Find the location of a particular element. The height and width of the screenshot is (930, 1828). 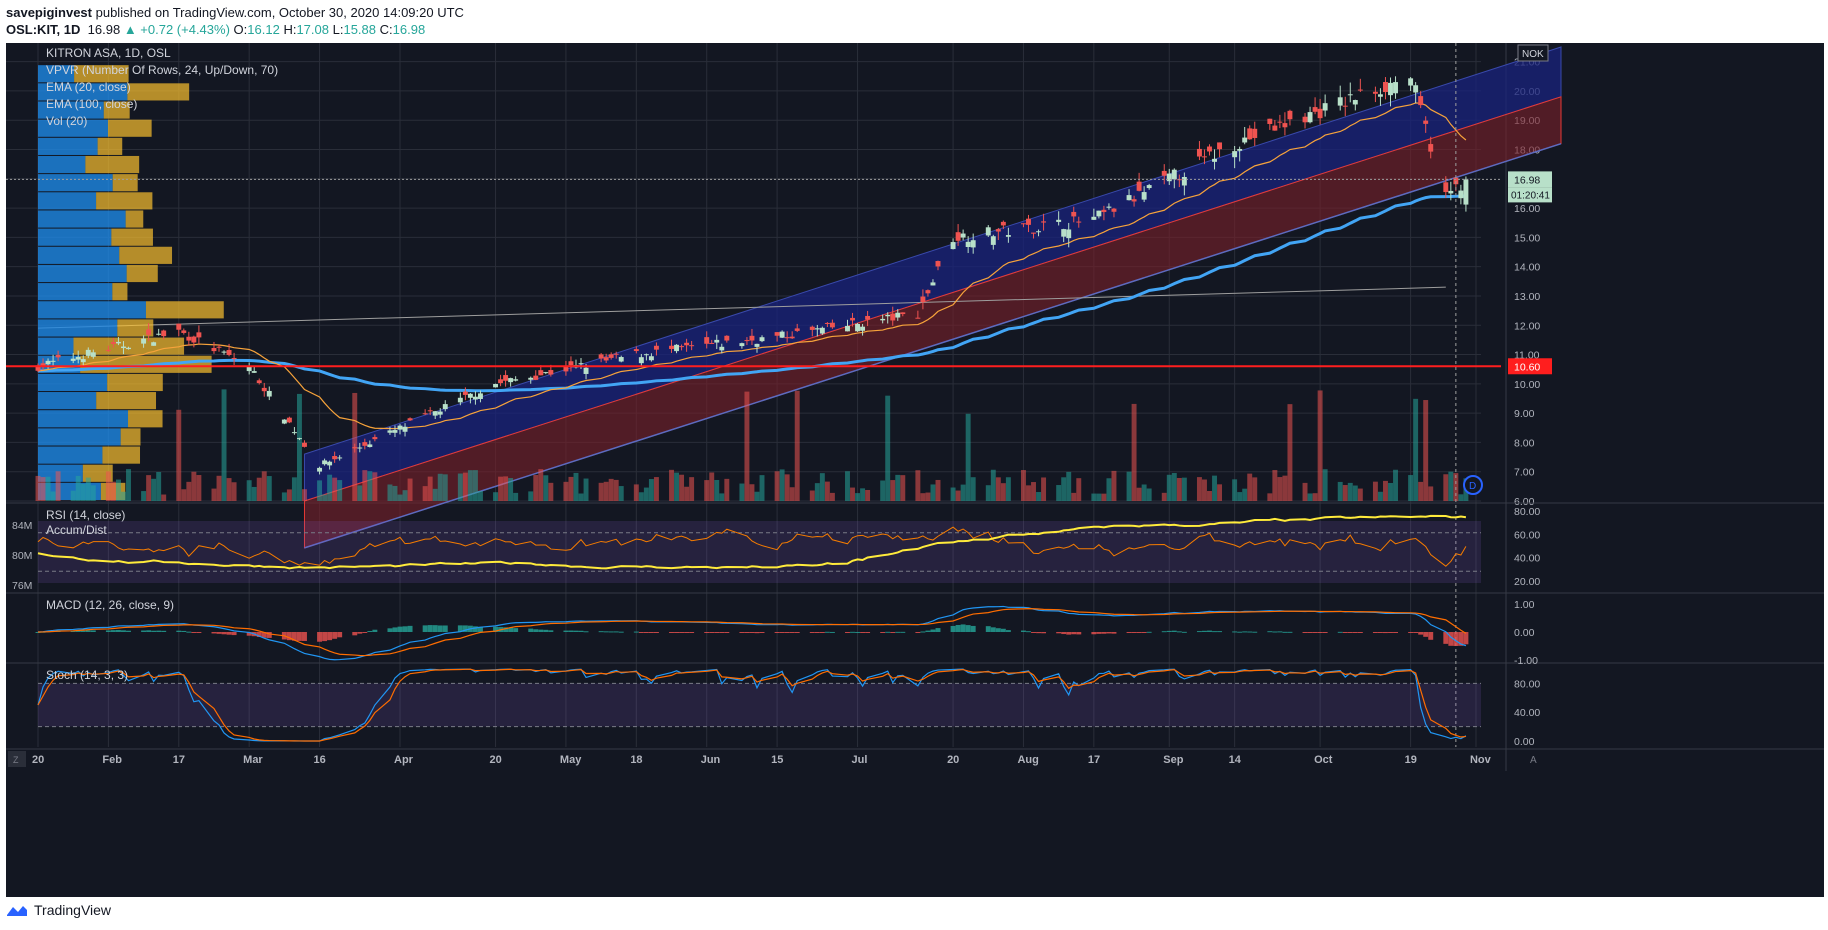

last-price: 16.98 is located at coordinates (104, 29).